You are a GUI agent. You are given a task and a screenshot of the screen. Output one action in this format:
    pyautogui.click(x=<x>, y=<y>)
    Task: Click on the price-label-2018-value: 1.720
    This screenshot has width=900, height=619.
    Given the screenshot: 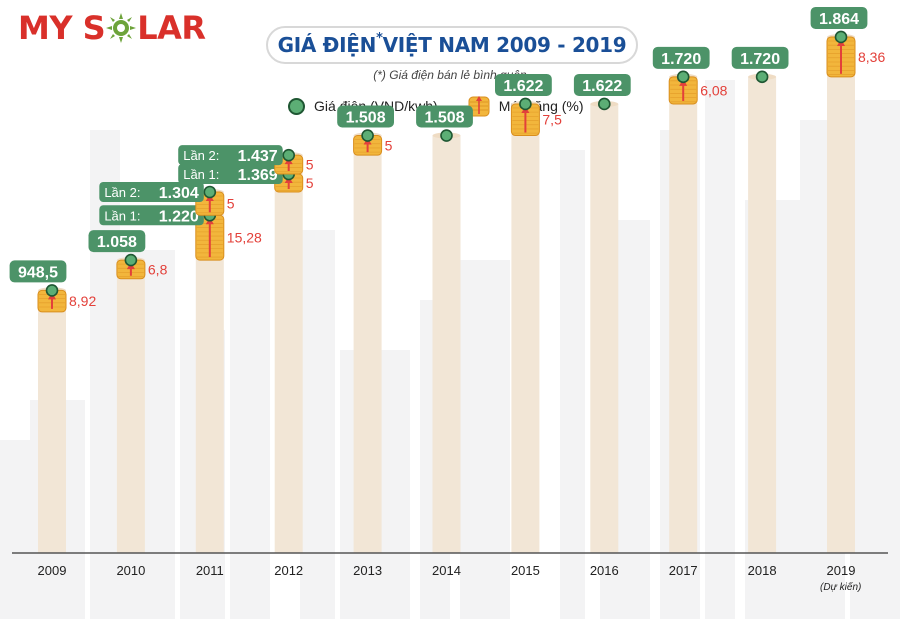 What is the action you would take?
    pyautogui.click(x=760, y=59)
    